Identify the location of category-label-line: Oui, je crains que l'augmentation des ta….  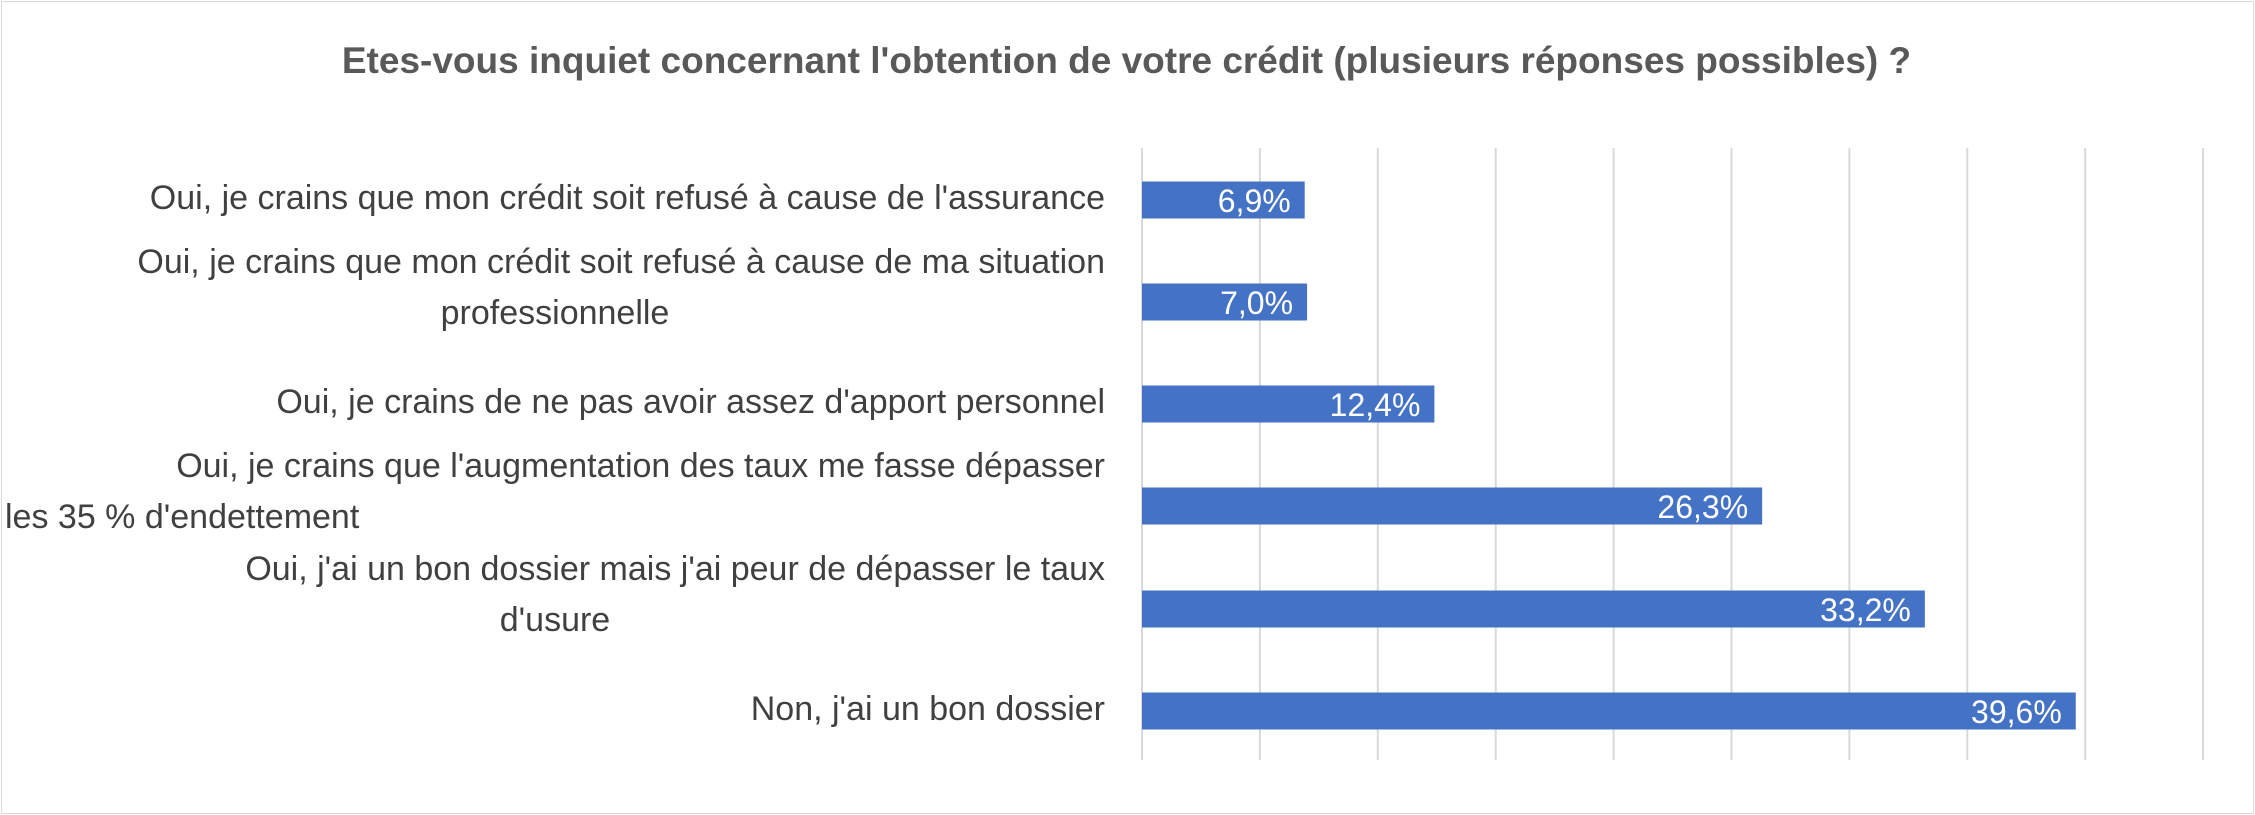
(640, 466).